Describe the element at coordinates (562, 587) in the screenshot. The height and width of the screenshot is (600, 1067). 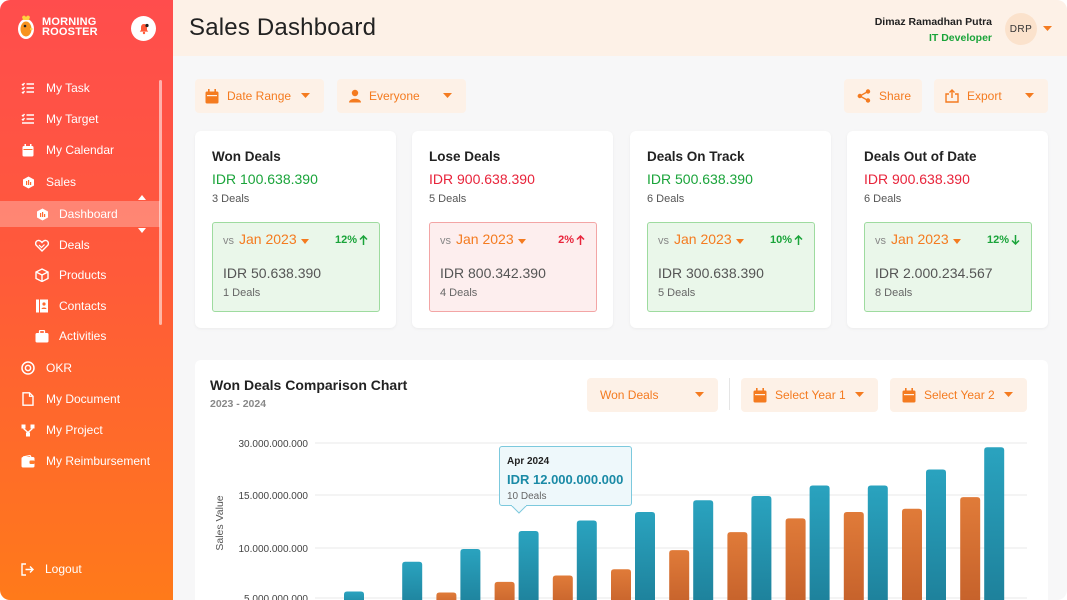
I see `bar-2023-may` at that location.